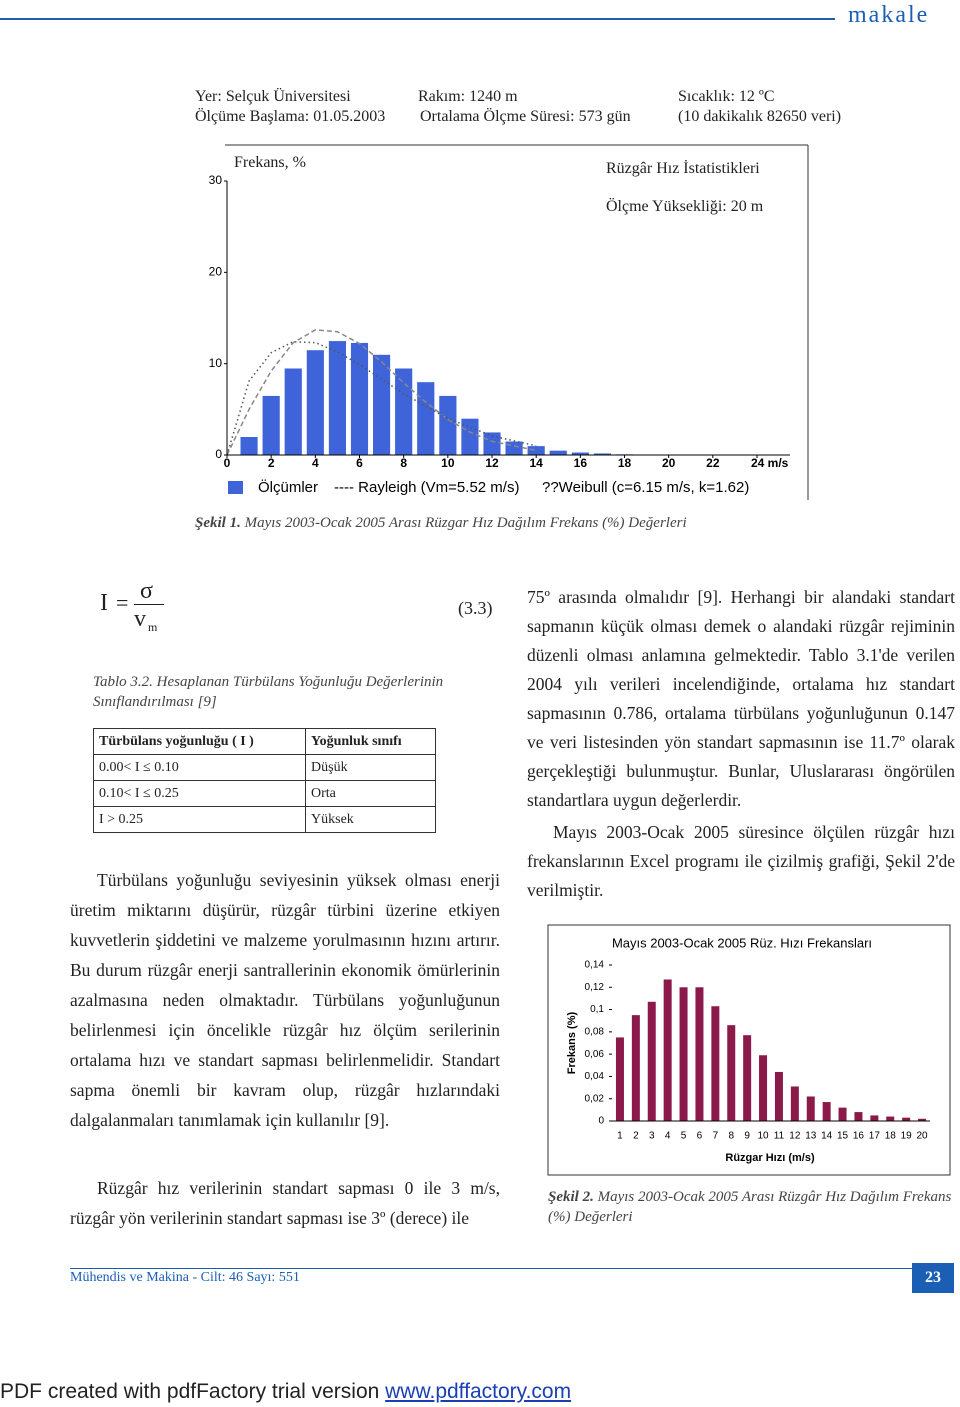 The width and height of the screenshot is (960, 1407). Describe the element at coordinates (595, 987) in the screenshot. I see `y-tick-label: 0,12` at that location.